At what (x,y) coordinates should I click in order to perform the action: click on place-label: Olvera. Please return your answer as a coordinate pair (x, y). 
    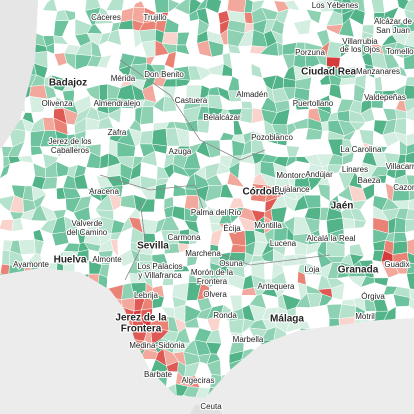
    Looking at the image, I should click on (215, 294).